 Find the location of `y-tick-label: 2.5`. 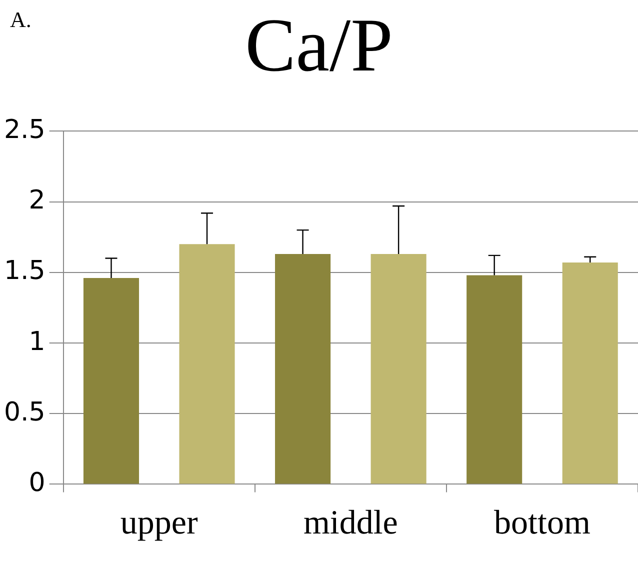

y-tick-label: 2.5 is located at coordinates (25, 129).